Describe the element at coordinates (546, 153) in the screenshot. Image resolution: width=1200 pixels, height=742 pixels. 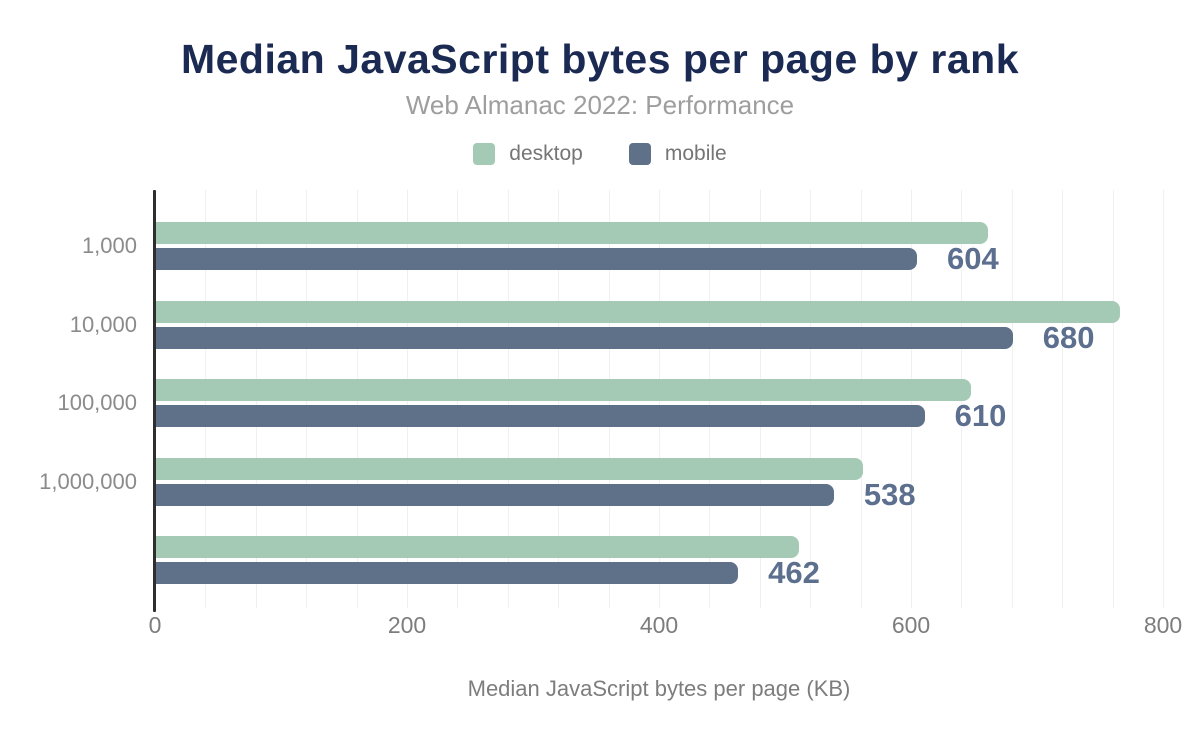
I see `legend-label-desktop: desktop` at that location.